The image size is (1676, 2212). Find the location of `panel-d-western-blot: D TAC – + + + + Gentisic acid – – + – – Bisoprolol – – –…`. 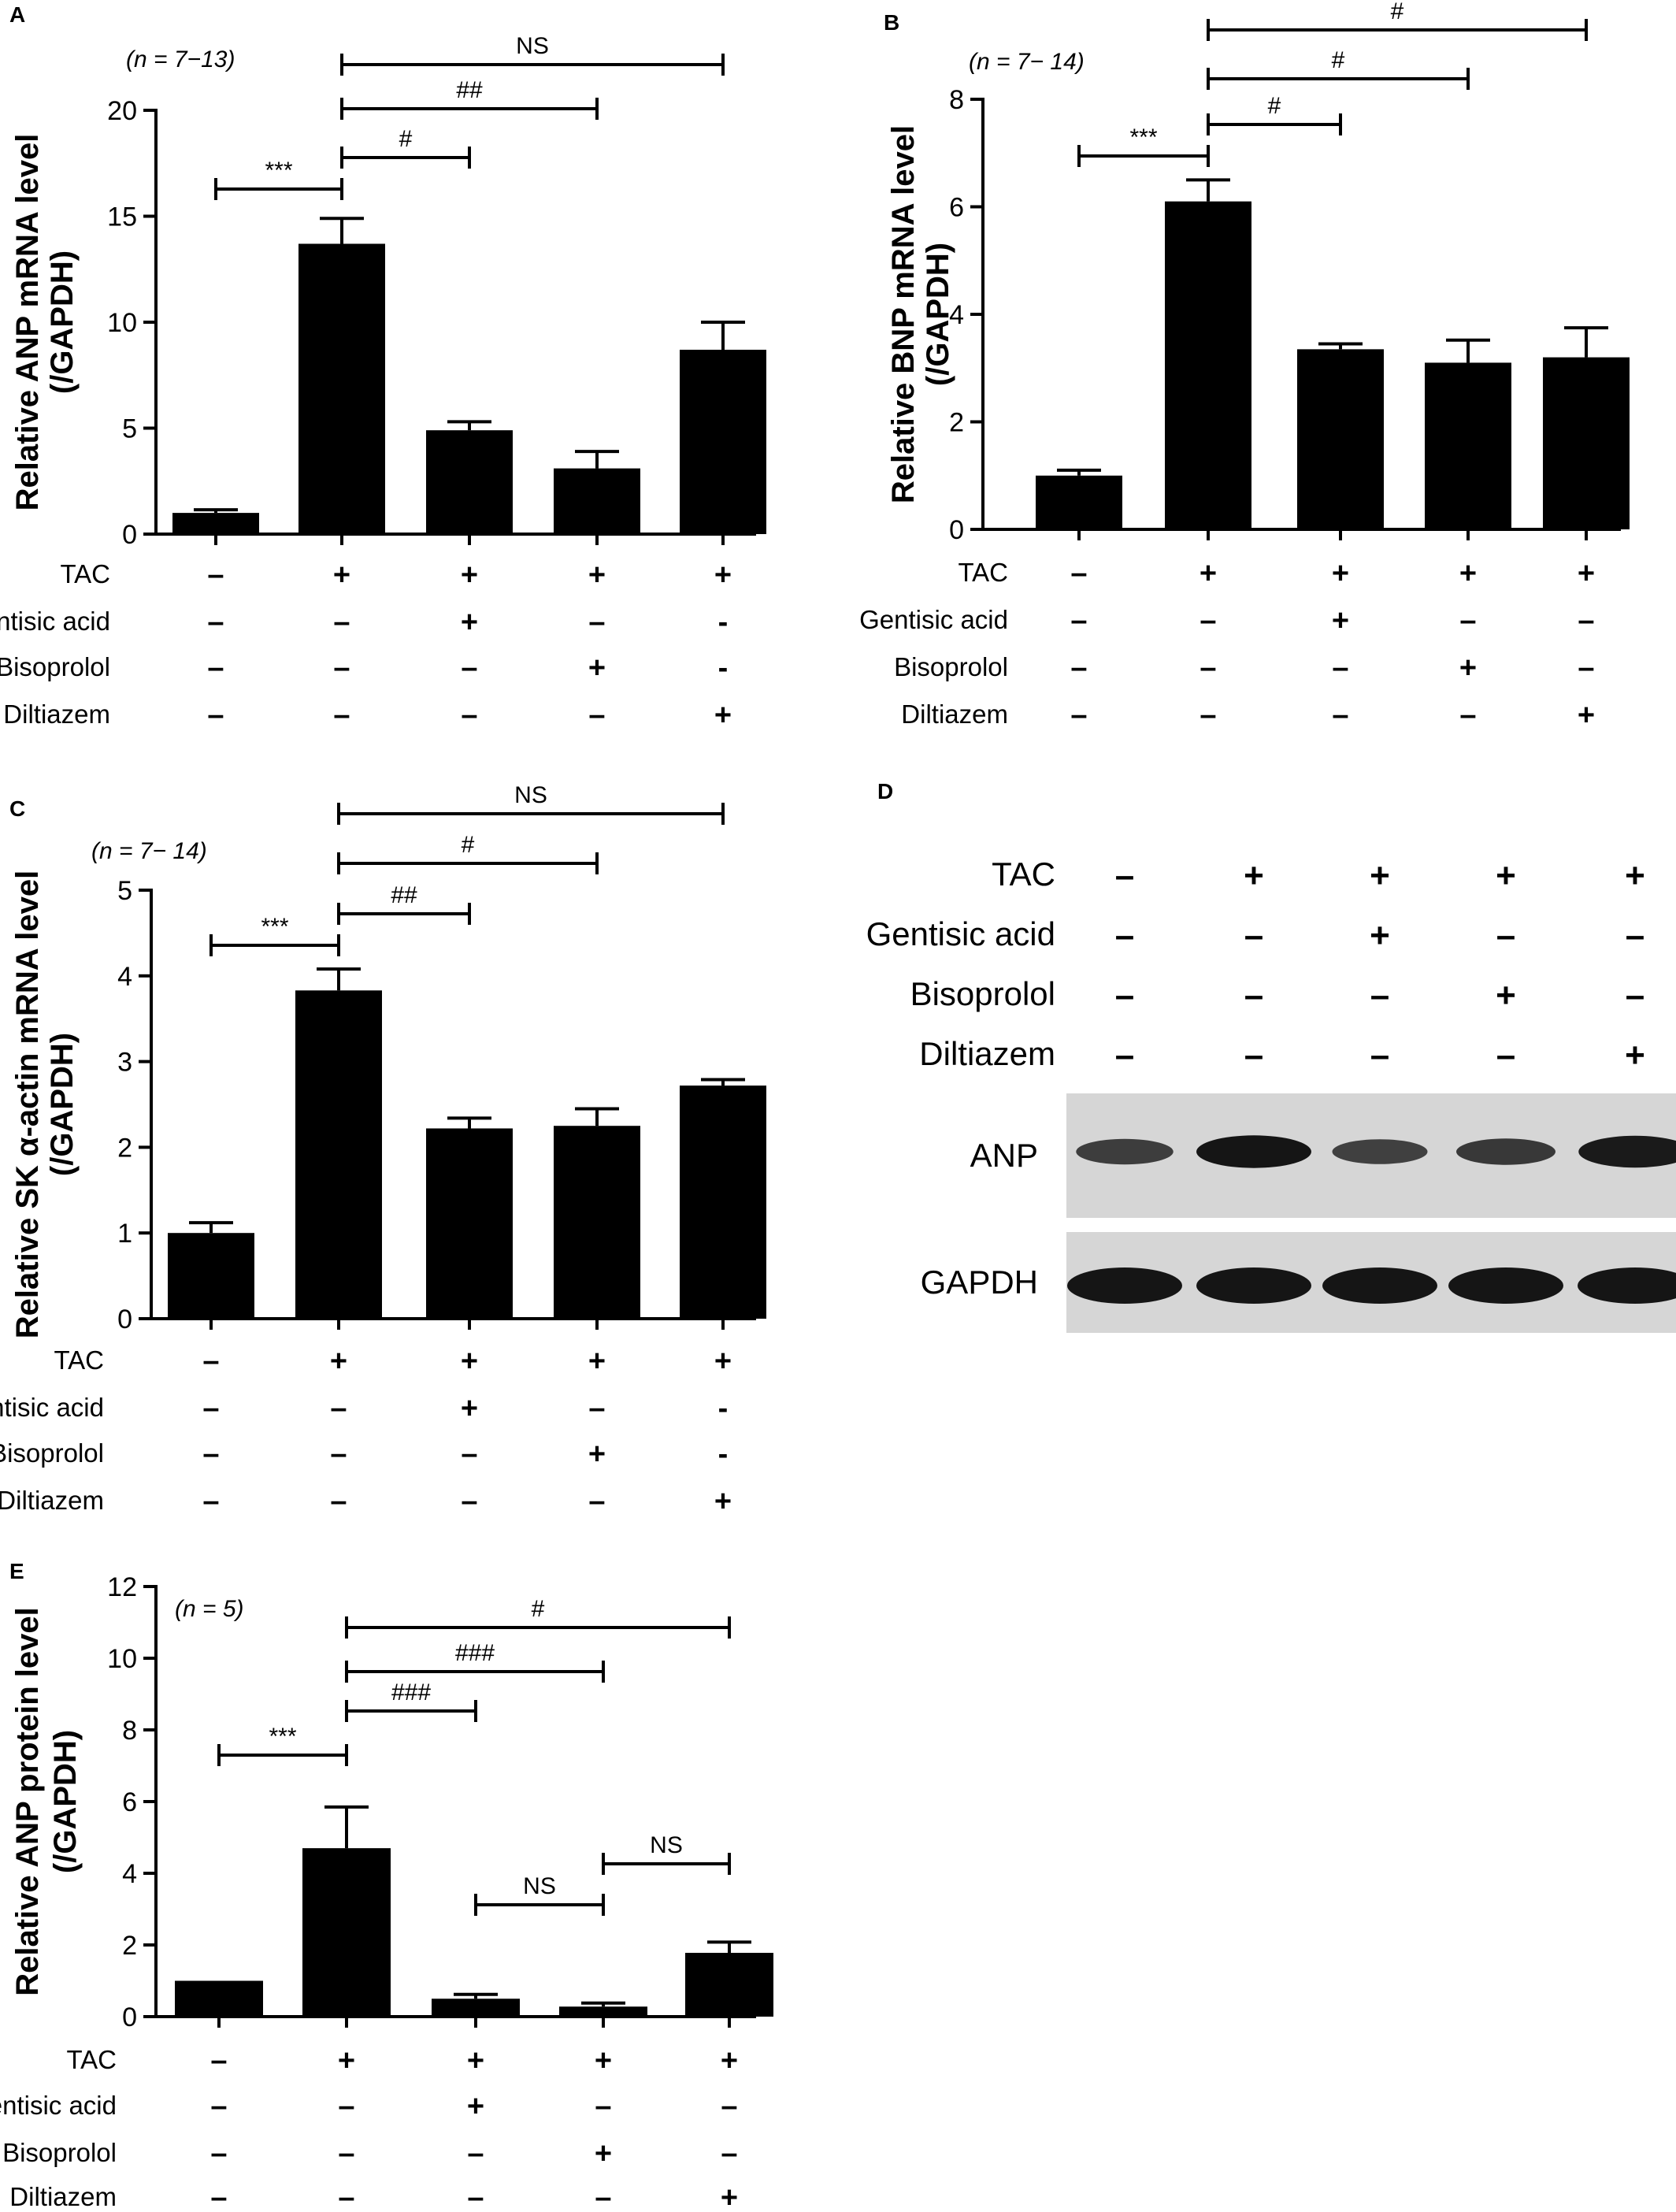

panel-d-western-blot: D TAC – + + + + Gentisic acid – – + – – Bisoprolol – – –… is located at coordinates (1271, 1056).